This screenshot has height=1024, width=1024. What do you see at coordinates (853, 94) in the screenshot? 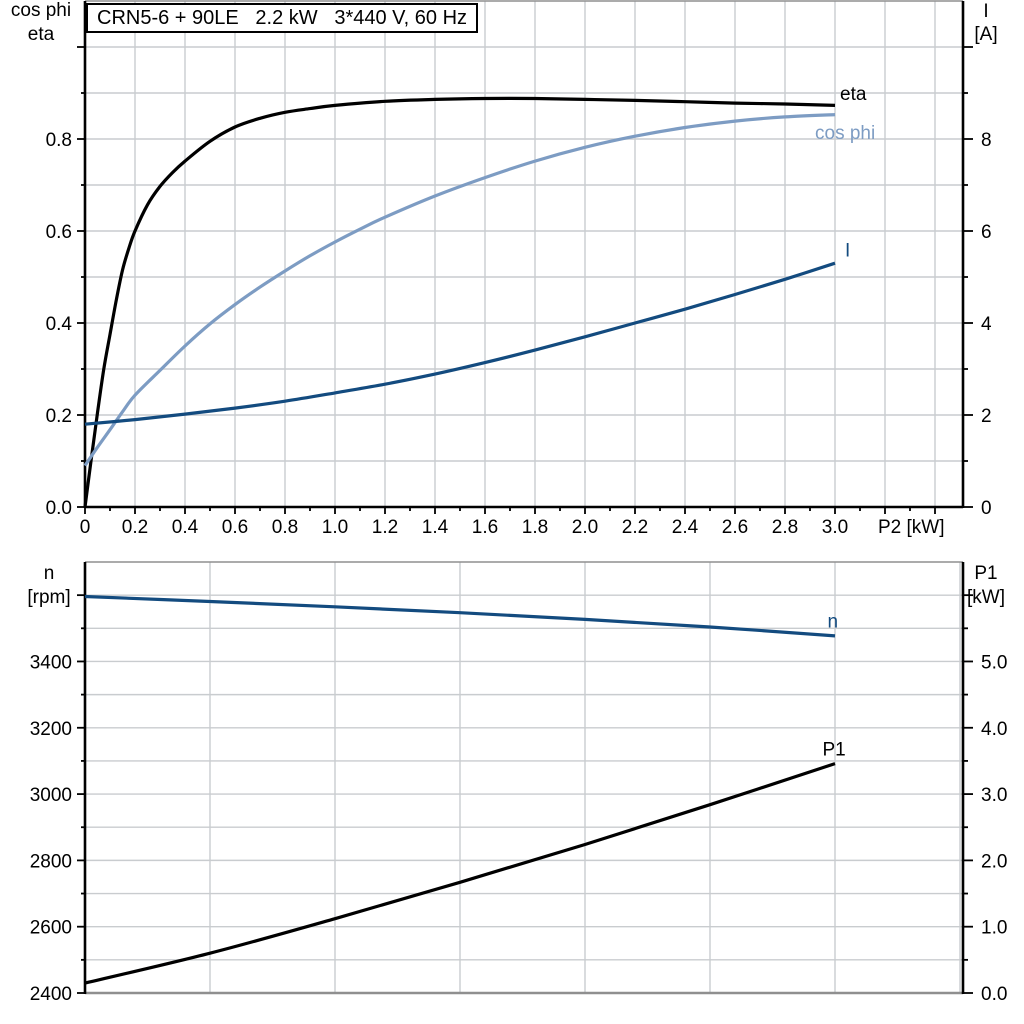
I see `eta-curve-label: eta` at bounding box center [853, 94].